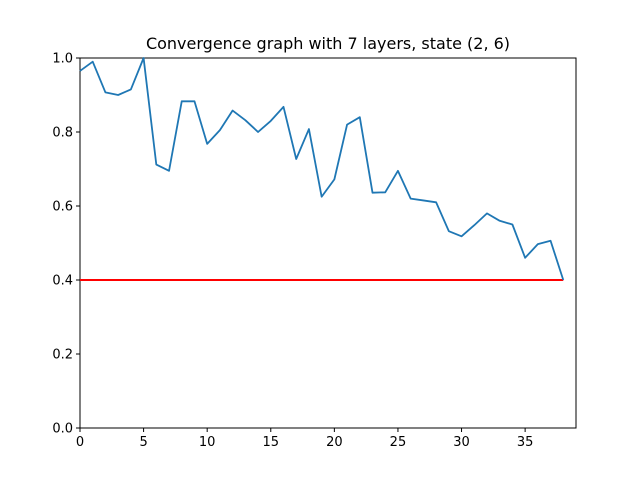  Describe the element at coordinates (525, 442) in the screenshot. I see `x-tick-label: 35` at that location.